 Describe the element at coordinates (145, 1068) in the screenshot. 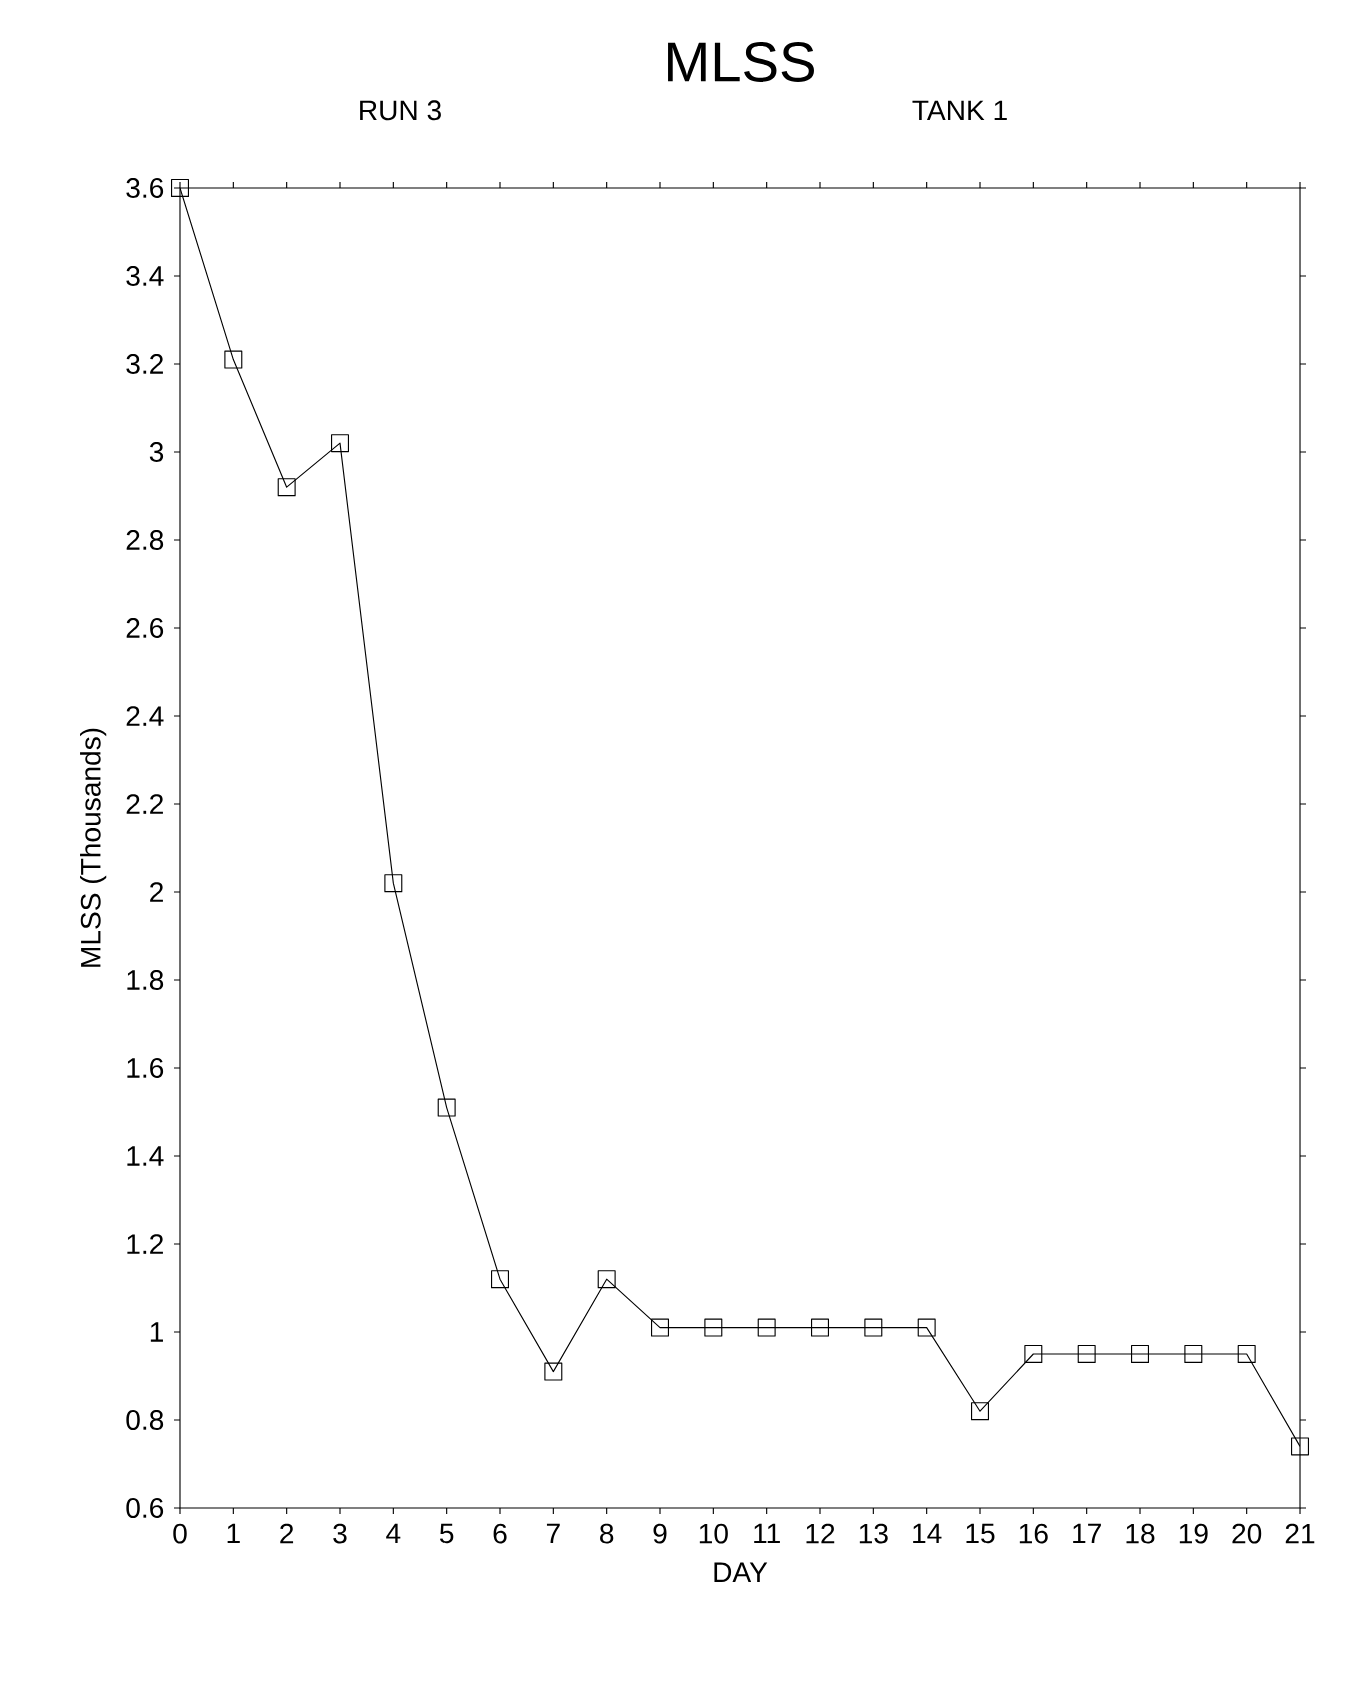

I see `y-tick-label: 1.6` at that location.